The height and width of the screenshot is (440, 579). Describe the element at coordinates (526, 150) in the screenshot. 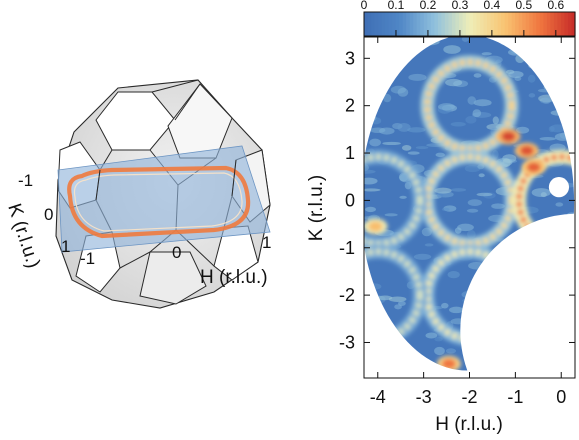

I see `hotspot` at that location.